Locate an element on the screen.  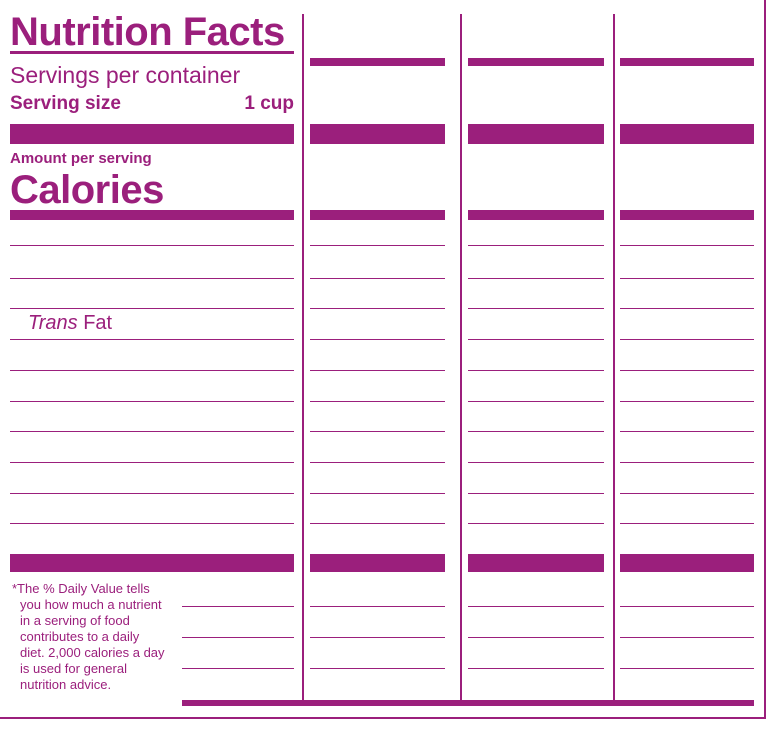
footnote-line: *The % Daily Value tells is located at coordinates (81, 588).